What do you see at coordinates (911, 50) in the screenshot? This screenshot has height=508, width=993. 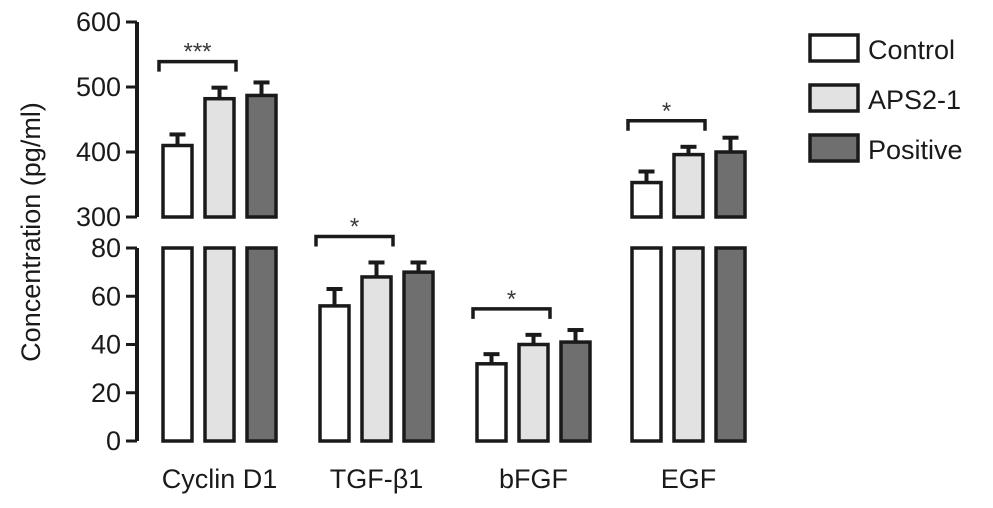 I see `legend-label: Control` at bounding box center [911, 50].